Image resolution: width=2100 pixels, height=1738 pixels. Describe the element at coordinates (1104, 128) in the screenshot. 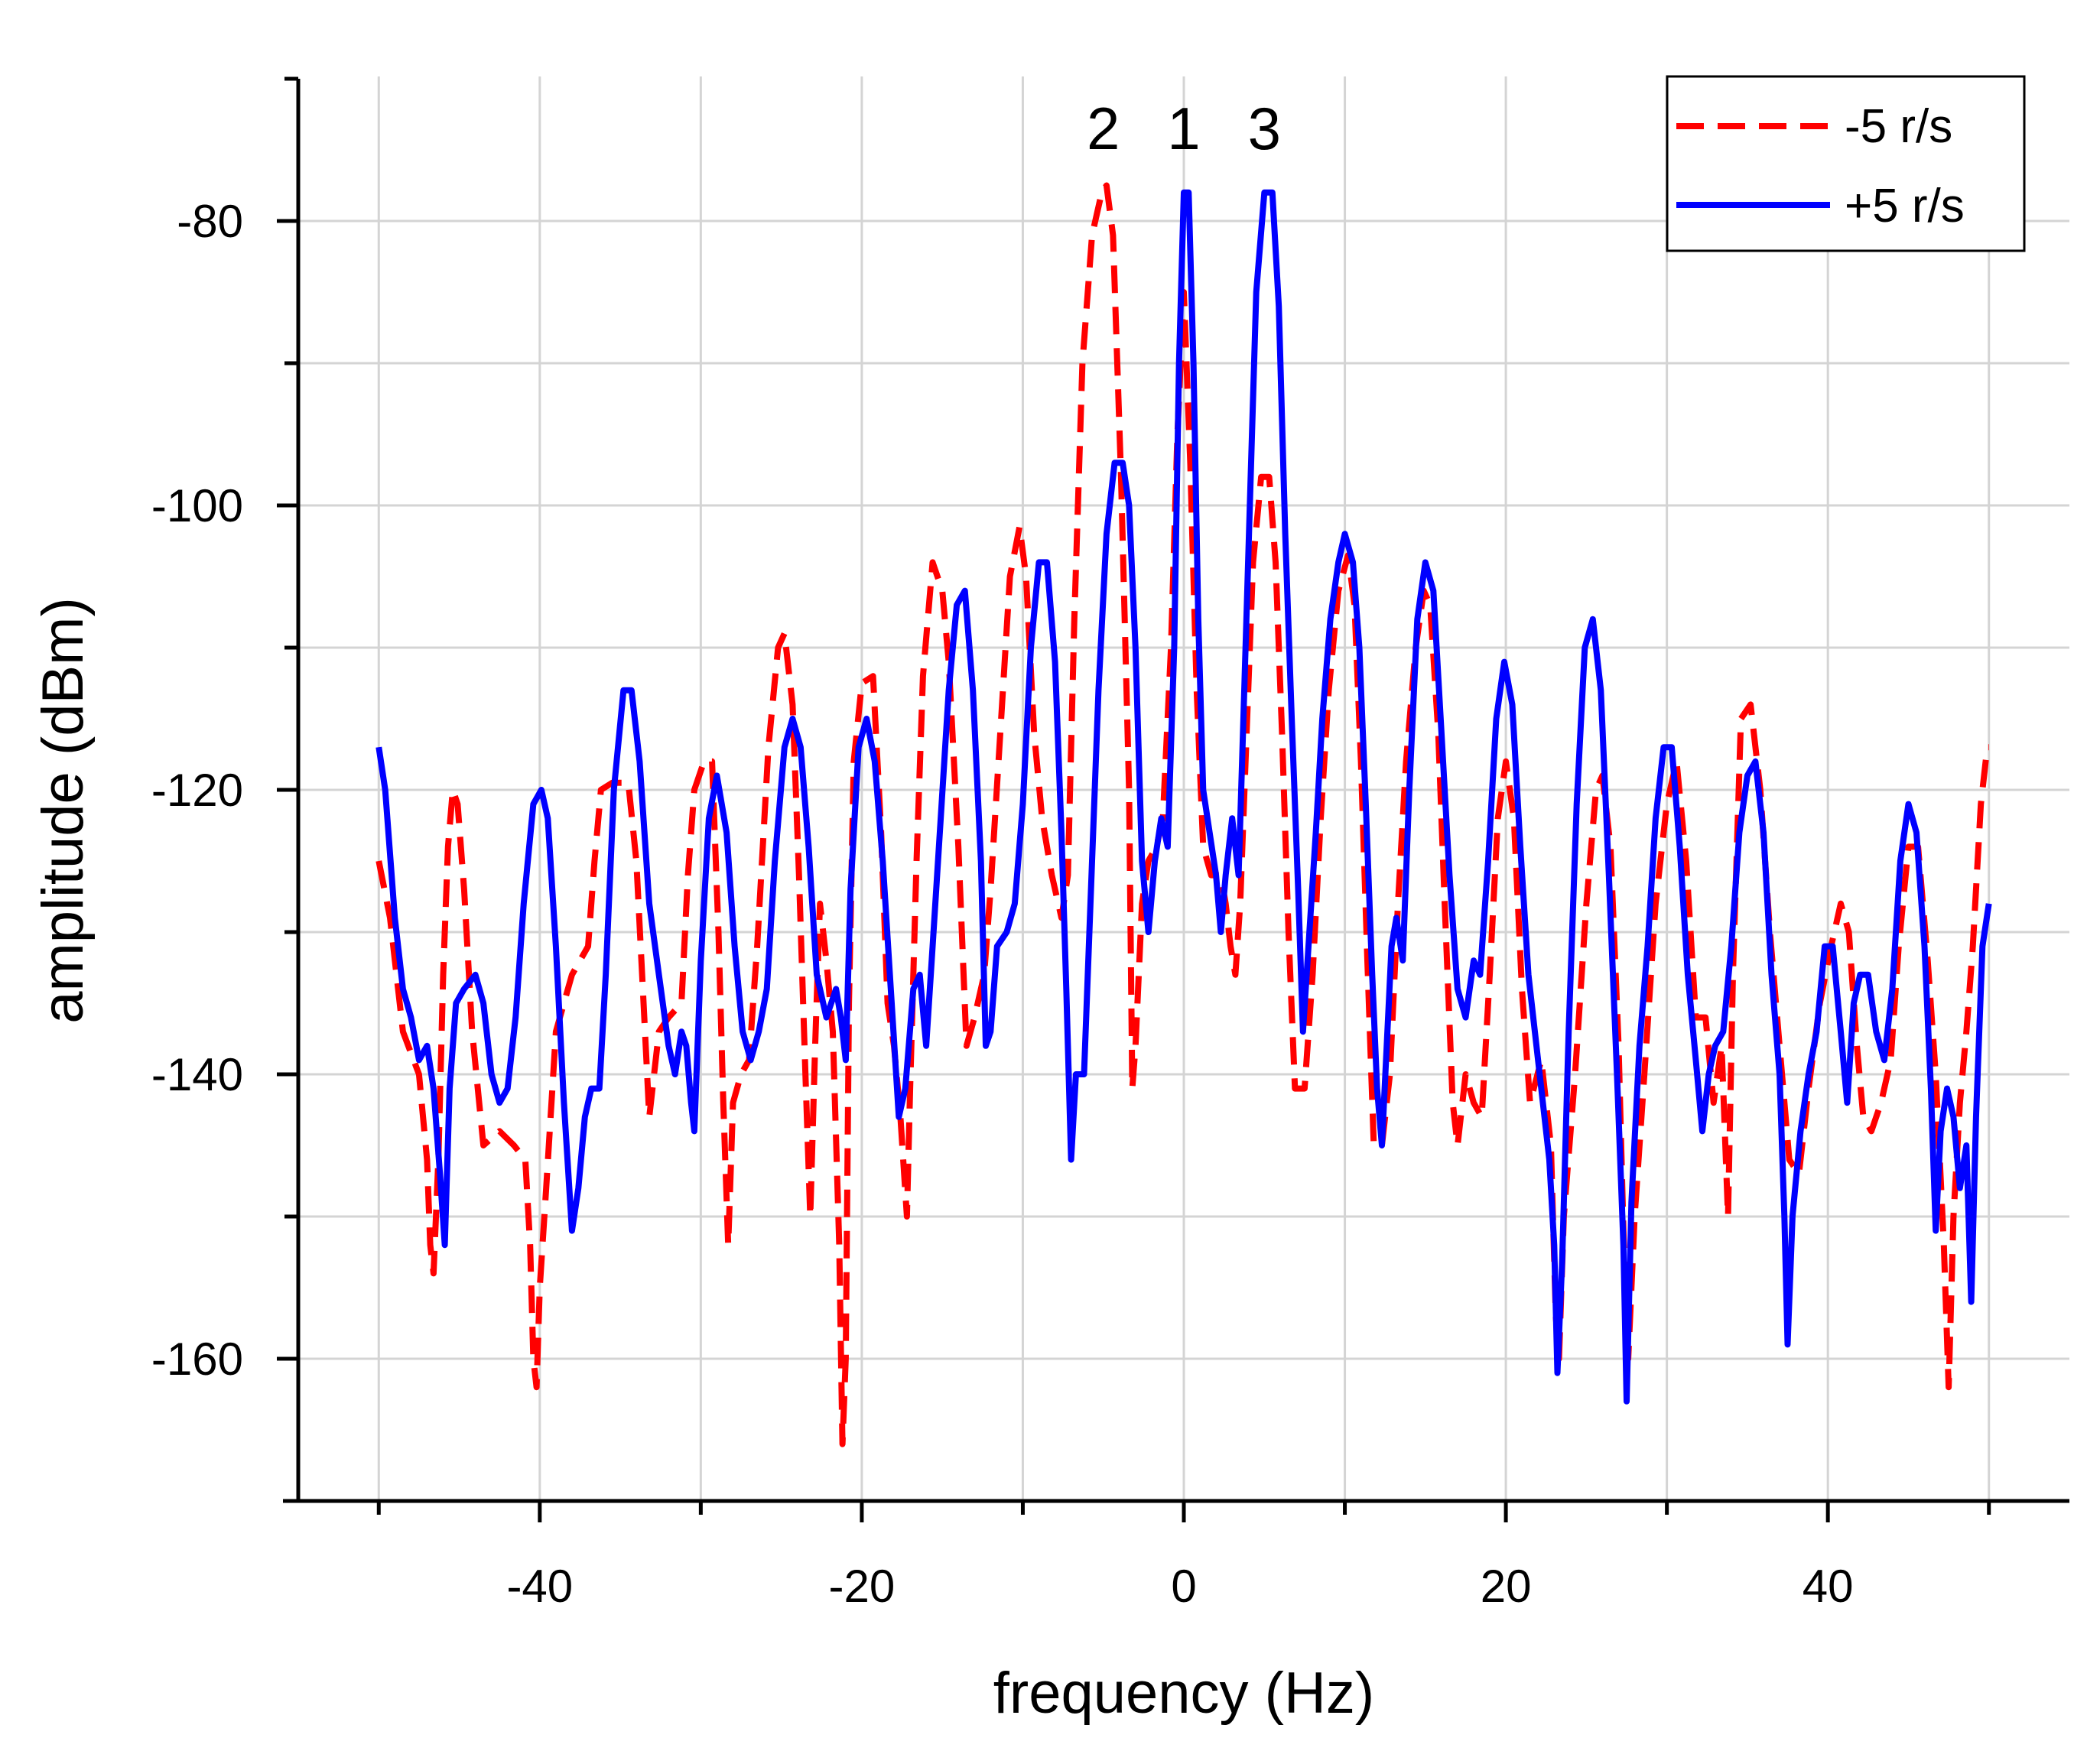

I see `peak-label-2: 2` at that location.